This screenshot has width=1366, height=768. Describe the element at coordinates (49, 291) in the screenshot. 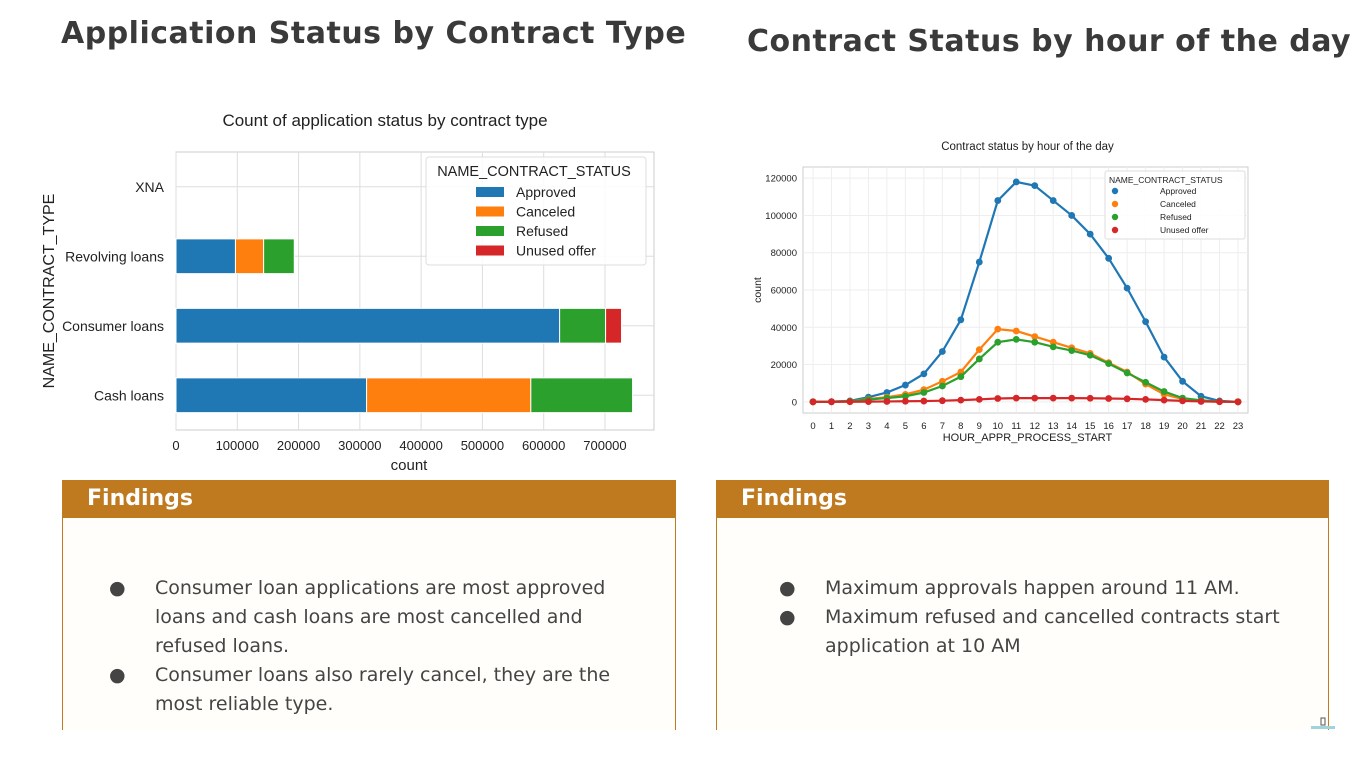

I see `y-axis-label: NAME_CONTRACT_TYPE` at that location.